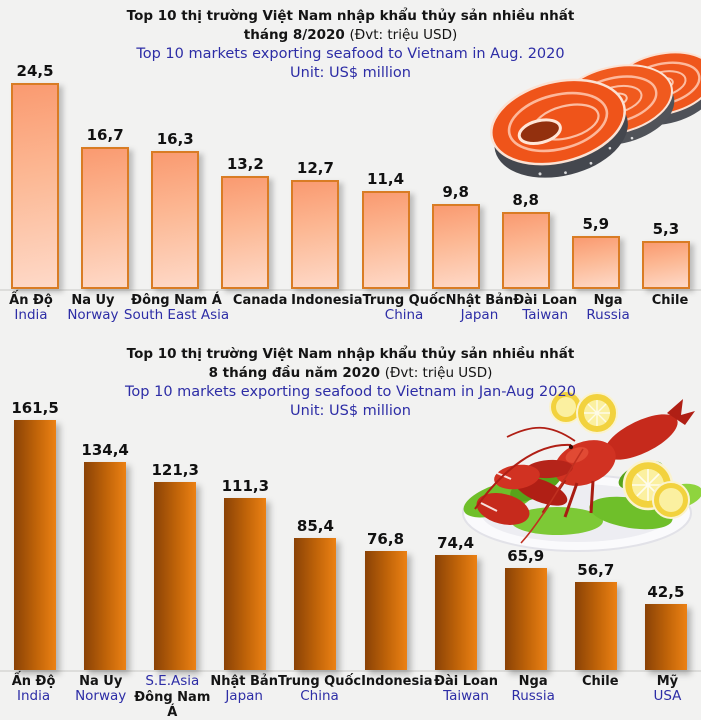 The width and height of the screenshot is (701, 720). I want to click on bar-value-label: 74,4, so click(456, 543).